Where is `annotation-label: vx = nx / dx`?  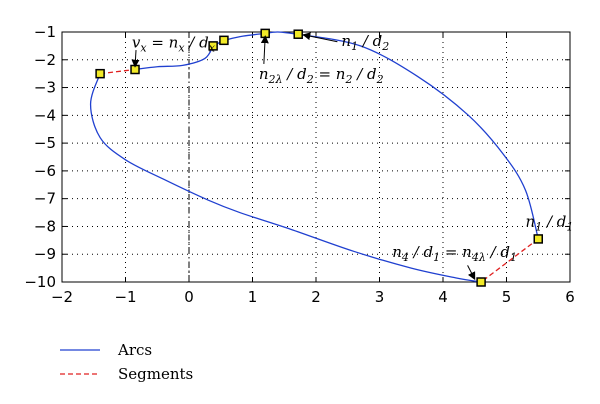
annotation-label: vx = nx / dx is located at coordinates (174, 43).